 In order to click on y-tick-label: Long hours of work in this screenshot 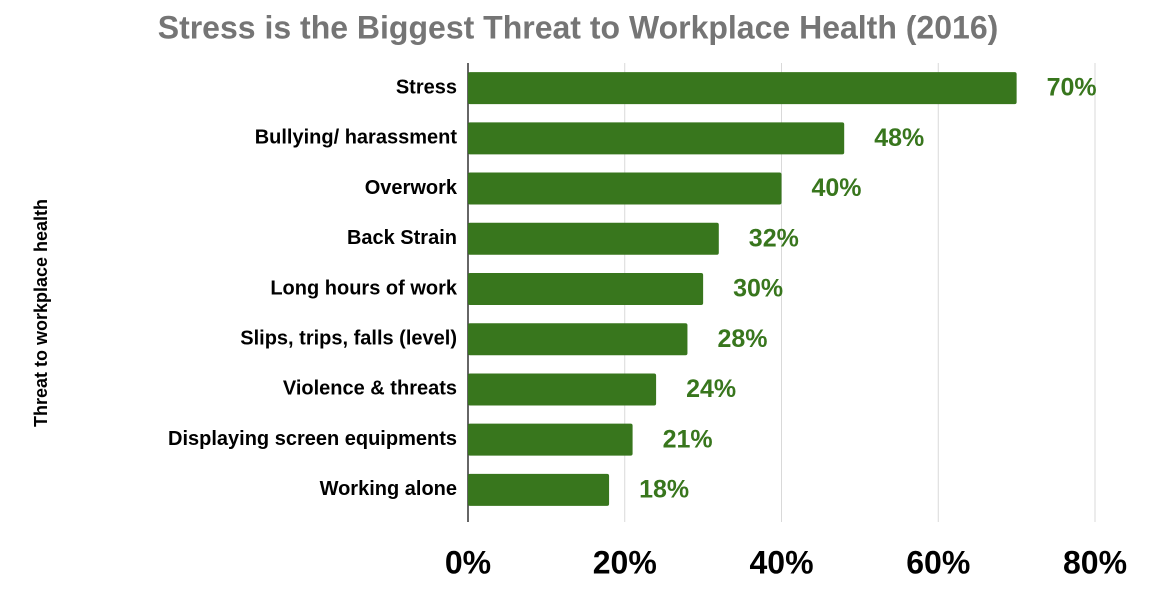, I will do `click(364, 288)`.